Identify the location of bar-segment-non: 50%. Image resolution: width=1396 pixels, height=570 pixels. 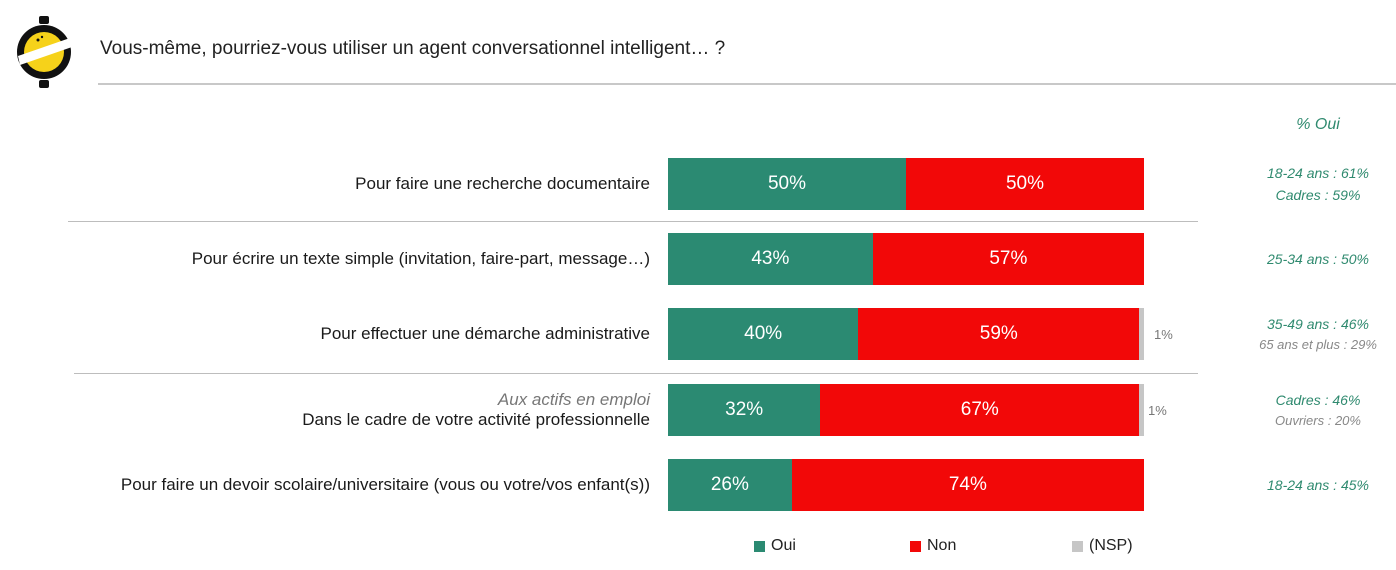
(1025, 184).